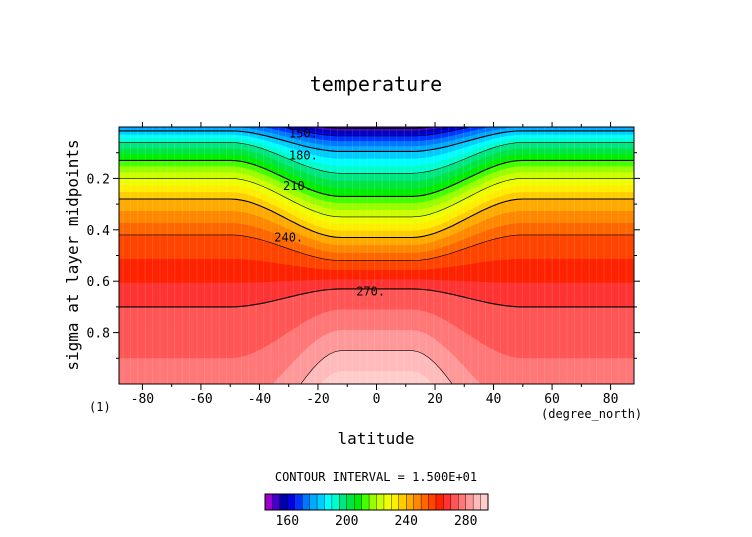 This screenshot has width=752, height=537. Describe the element at coordinates (98, 334) in the screenshot. I see `y-tick-label: 0.8` at that location.